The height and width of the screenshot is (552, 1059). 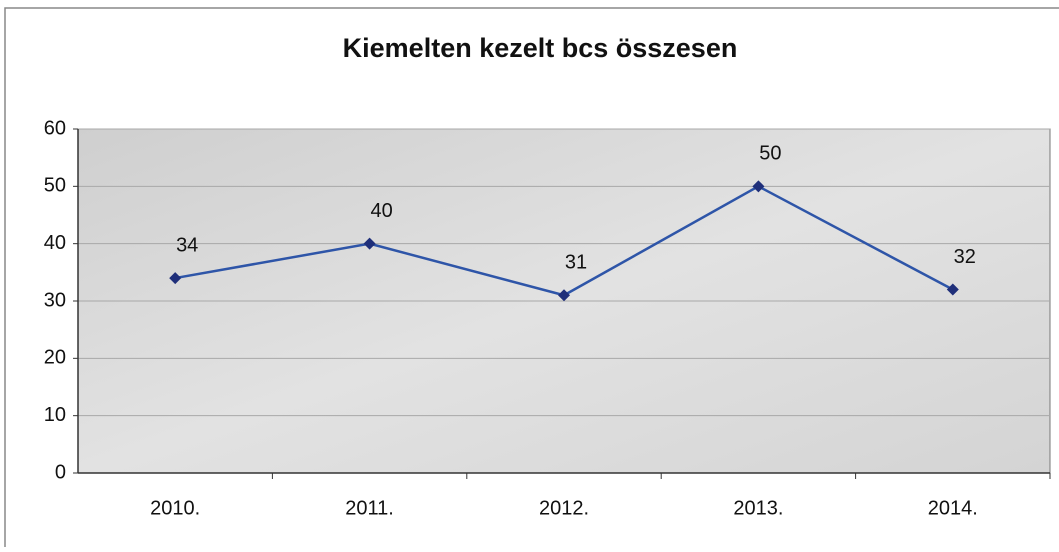 I want to click on x-tick-label: 2014., so click(x=953, y=508).